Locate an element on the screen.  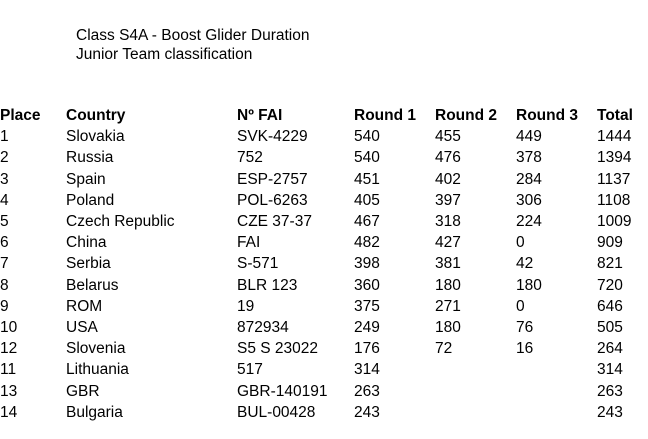
cell-total: 720 is located at coordinates (610, 285).